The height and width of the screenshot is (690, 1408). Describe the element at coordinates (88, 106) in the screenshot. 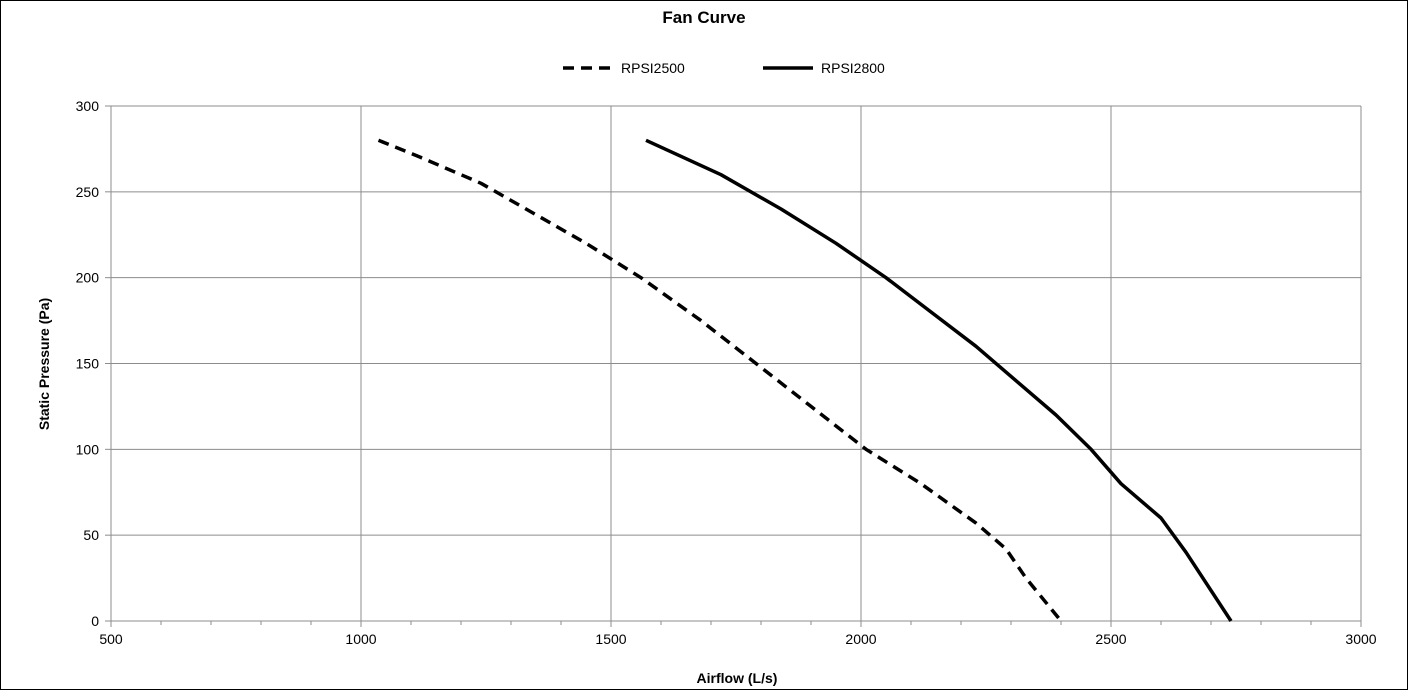

I see `y-tick-label: 300` at that location.